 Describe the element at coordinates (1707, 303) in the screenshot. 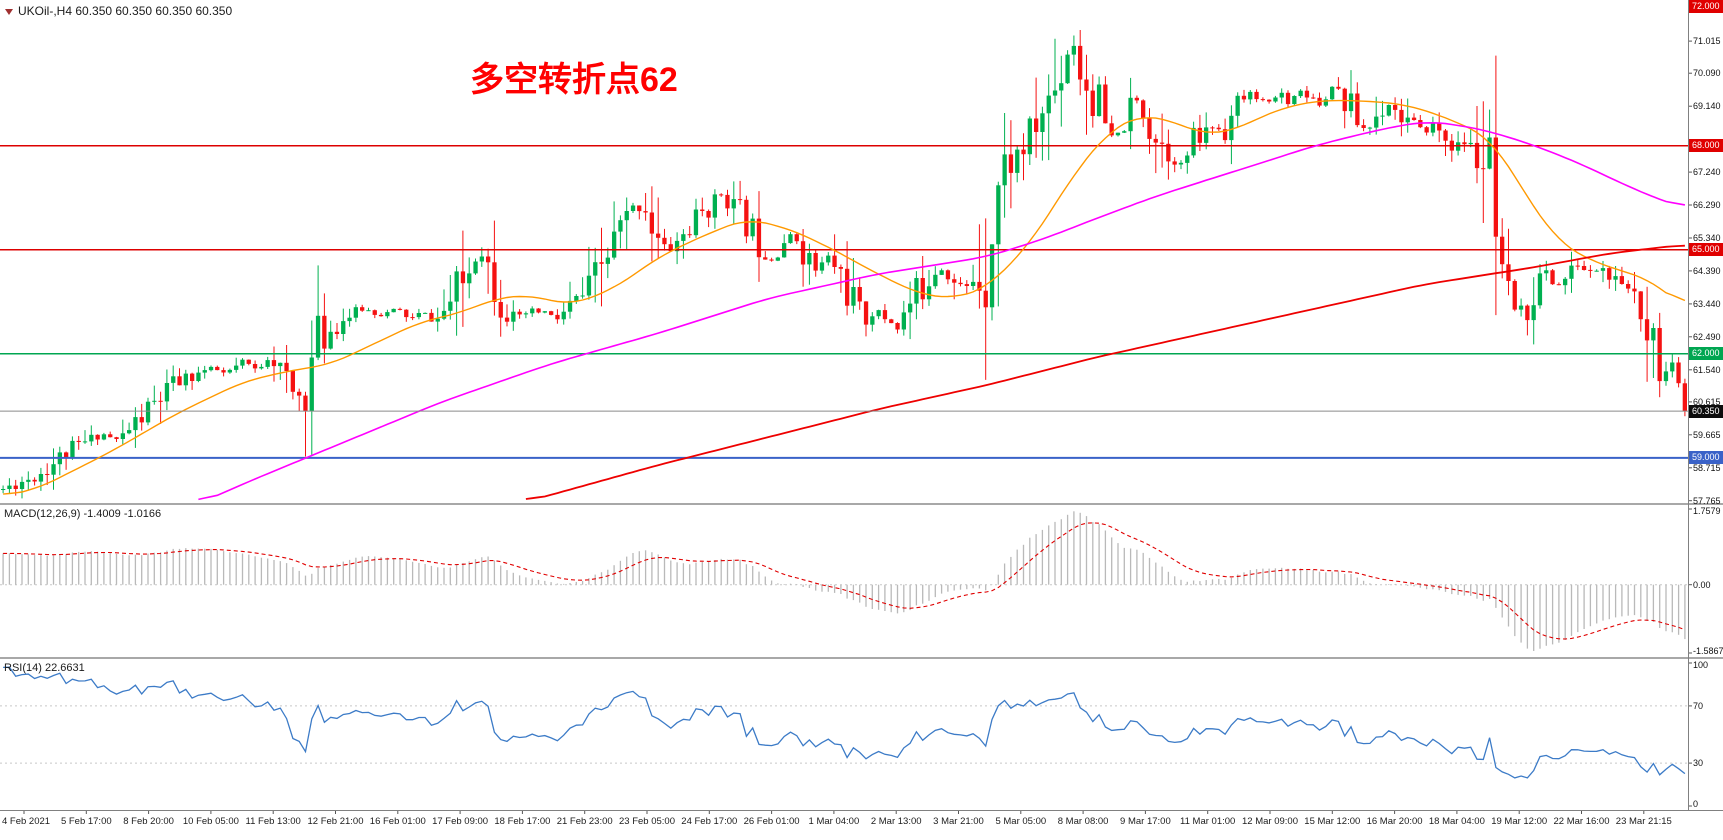

I see `price-axis-label: 63.440` at that location.